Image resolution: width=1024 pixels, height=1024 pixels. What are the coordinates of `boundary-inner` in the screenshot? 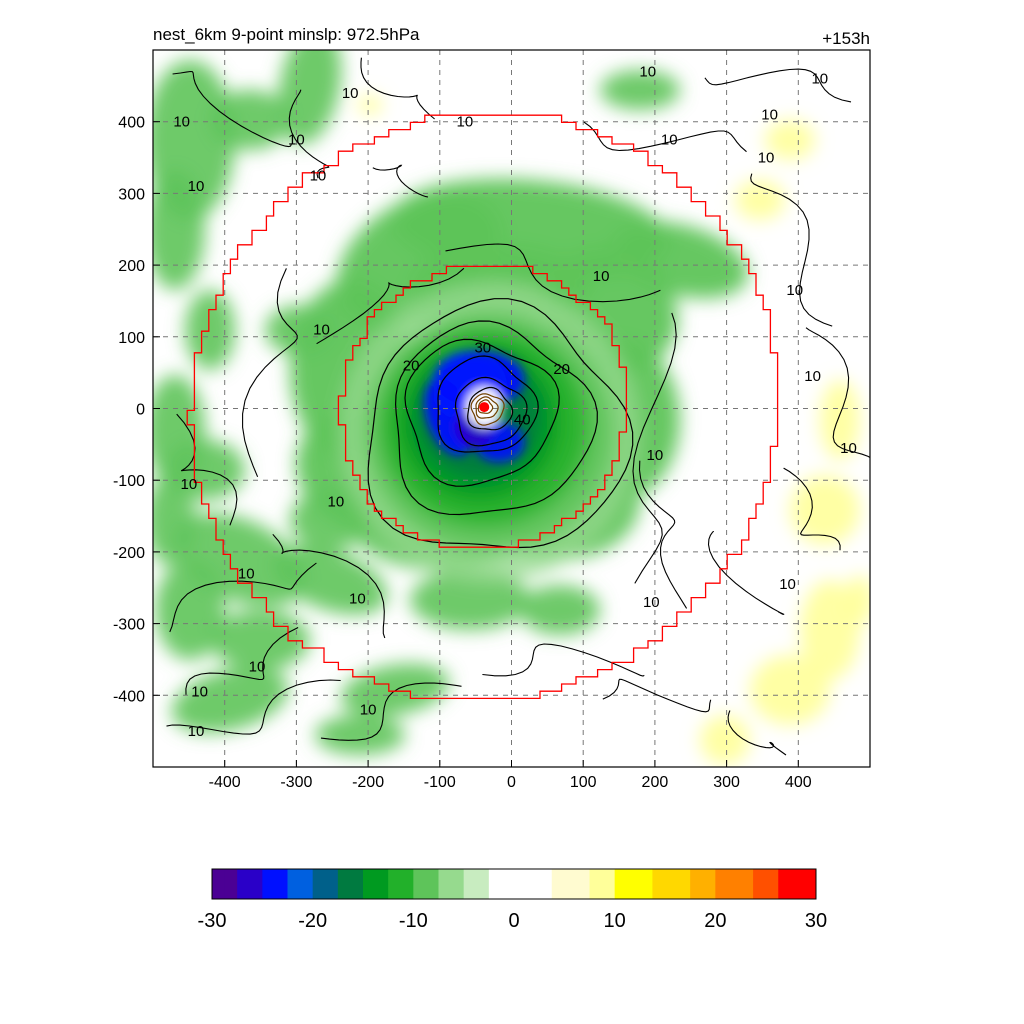 It's located at (482, 406).